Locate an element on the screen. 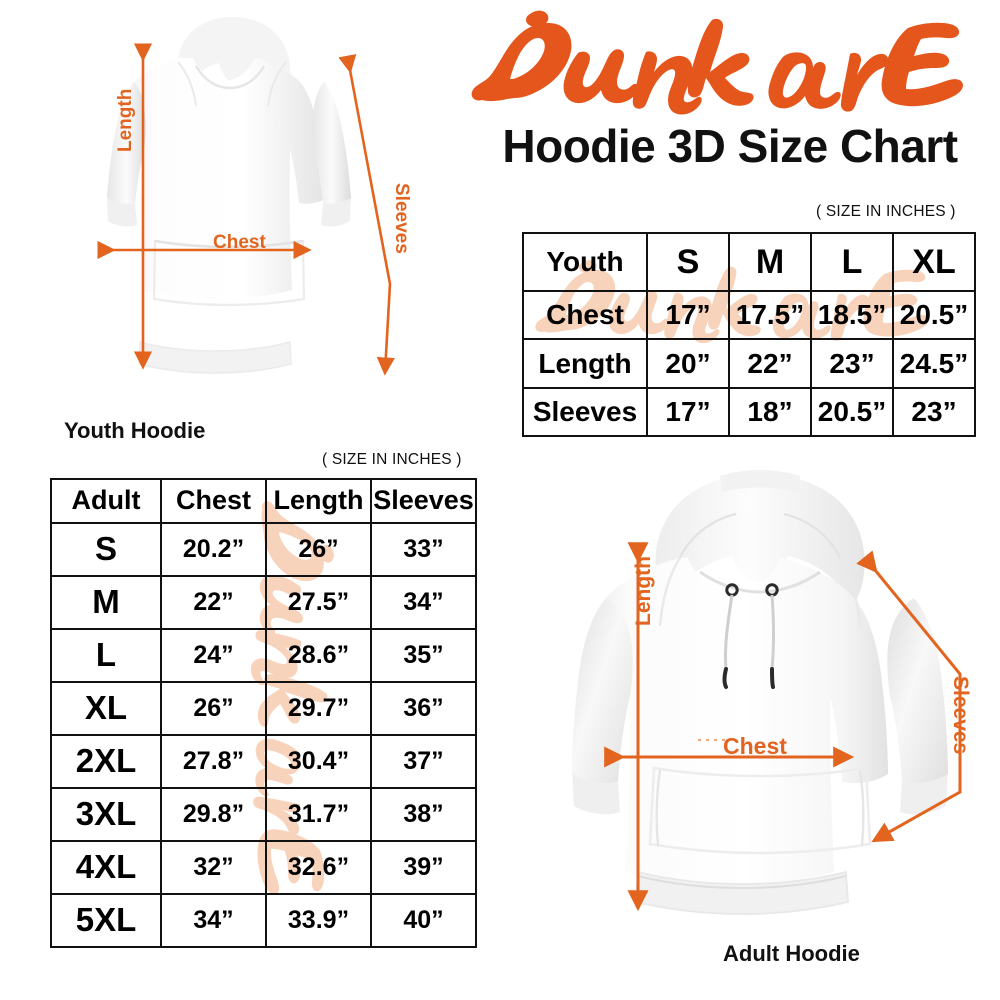 The image size is (1000, 1000). adult-units-note: ( SIZE IN INCHES ) is located at coordinates (392, 459).